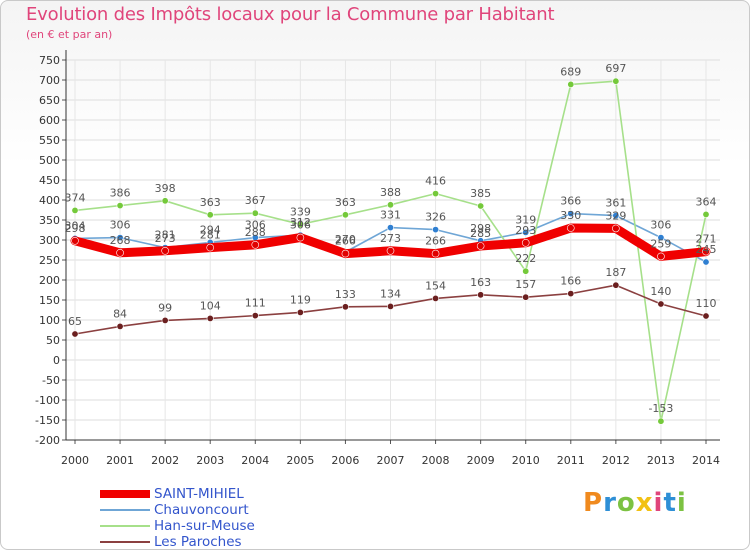 This screenshot has height=550, width=750. What do you see at coordinates (571, 460) in the screenshot?
I see `x-tick-label: 2011` at bounding box center [571, 460].